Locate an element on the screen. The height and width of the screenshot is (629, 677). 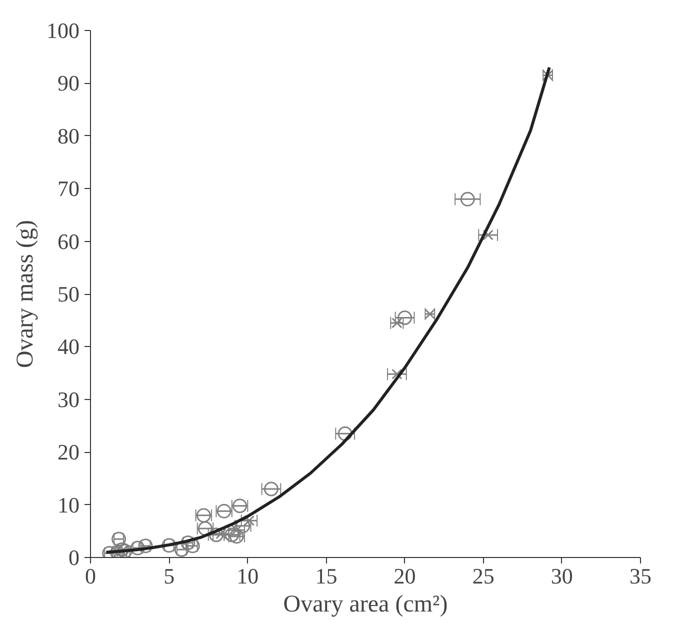
y-tick-label: 20 is located at coordinates (69, 452).